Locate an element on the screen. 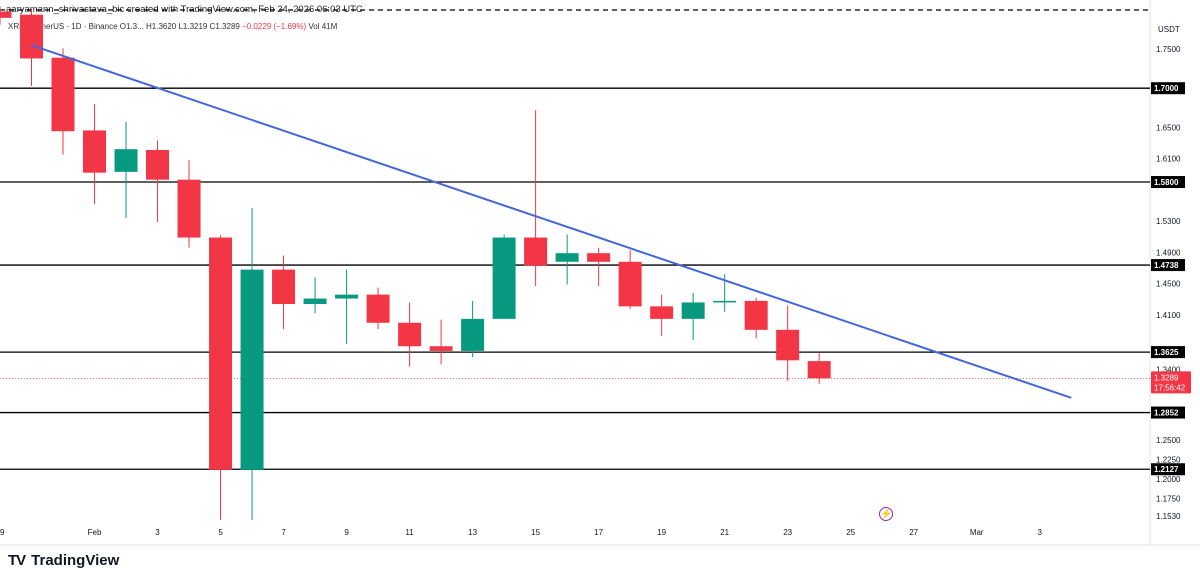 Image resolution: width=1200 pixels, height=581 pixels. date-tick-label: 23 is located at coordinates (787, 532).